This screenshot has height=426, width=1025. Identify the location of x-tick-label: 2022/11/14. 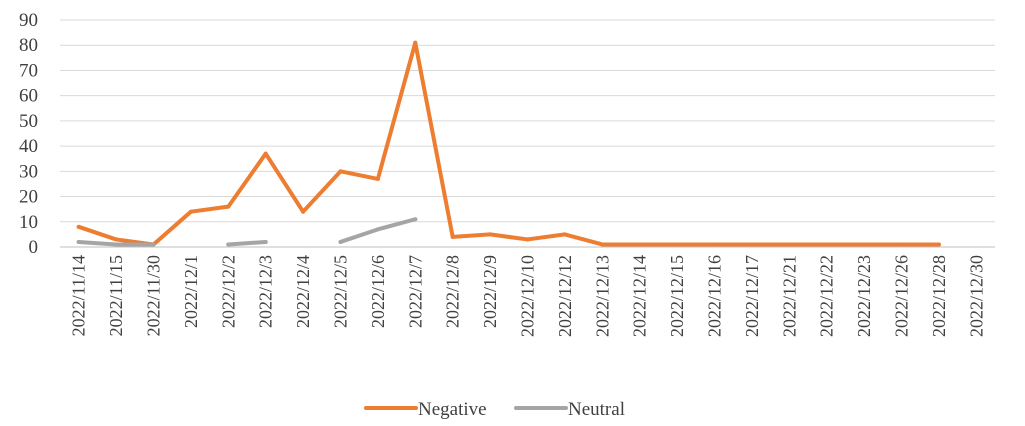
(79, 295).